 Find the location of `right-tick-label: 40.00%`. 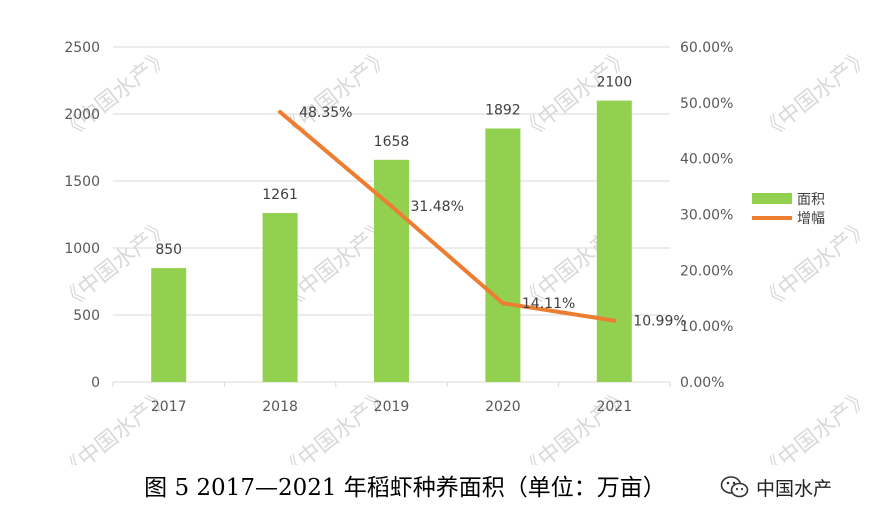

right-tick-label: 40.00% is located at coordinates (706, 160).